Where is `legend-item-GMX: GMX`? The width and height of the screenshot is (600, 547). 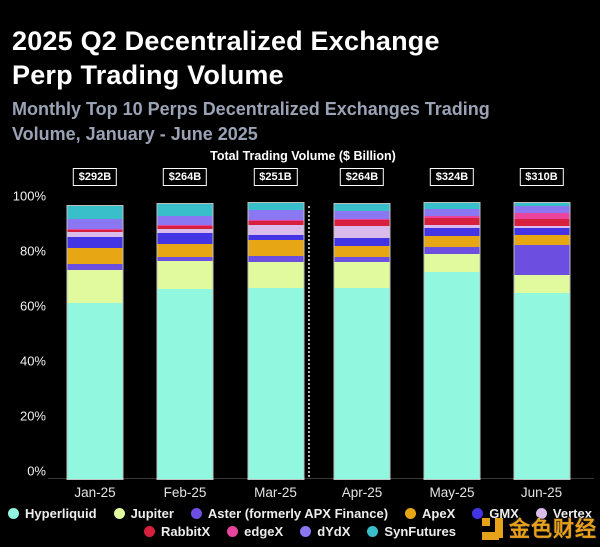 legend-item-GMX: GMX is located at coordinates (495, 513).